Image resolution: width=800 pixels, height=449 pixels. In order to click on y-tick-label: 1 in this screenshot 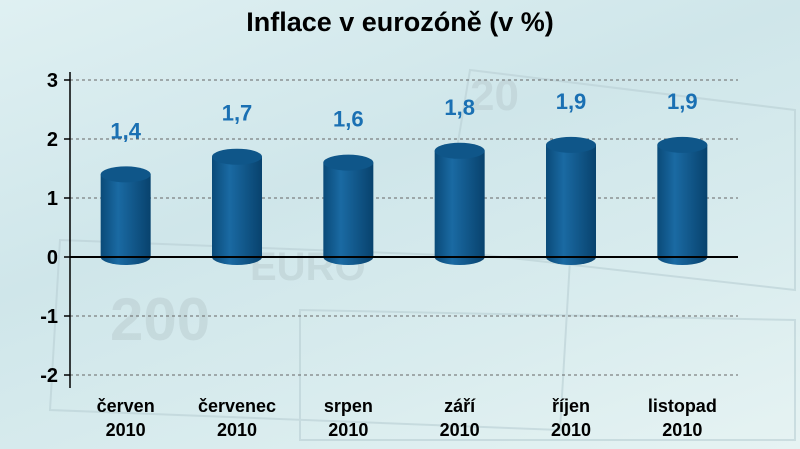, I will do `click(52, 199)`.